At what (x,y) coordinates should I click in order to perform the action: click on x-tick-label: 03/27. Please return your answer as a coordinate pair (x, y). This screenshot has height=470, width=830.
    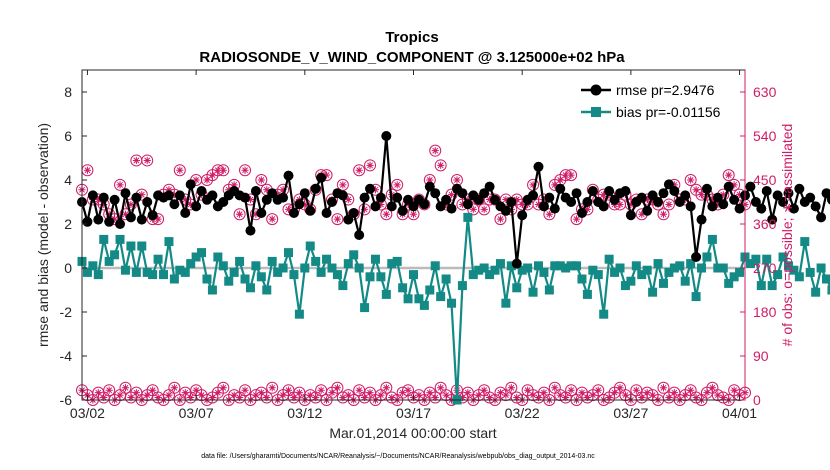
    Looking at the image, I should click on (630, 413).